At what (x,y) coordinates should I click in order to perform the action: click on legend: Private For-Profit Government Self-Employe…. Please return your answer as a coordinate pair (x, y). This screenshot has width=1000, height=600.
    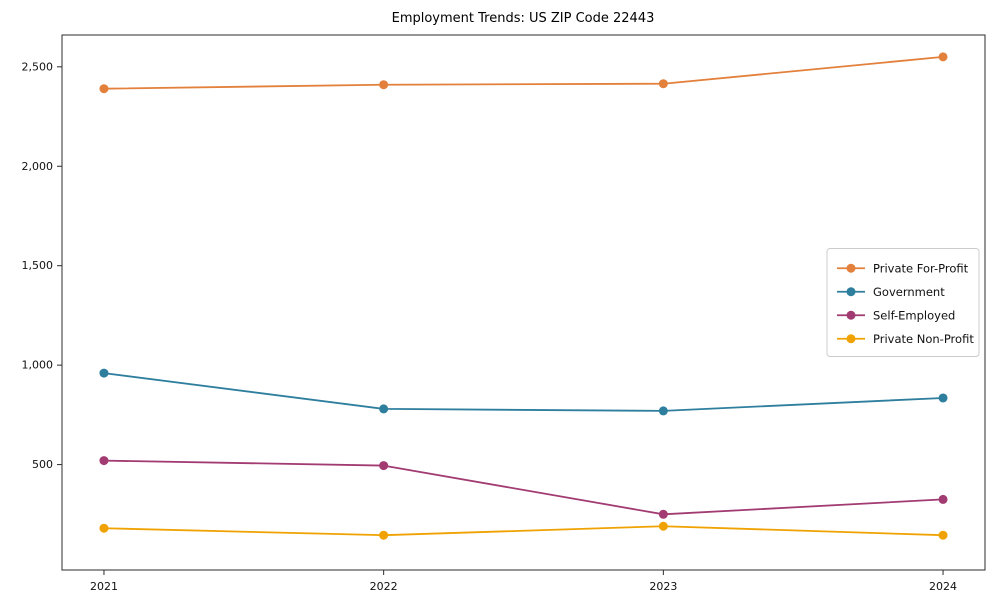
    Looking at the image, I should click on (903, 302).